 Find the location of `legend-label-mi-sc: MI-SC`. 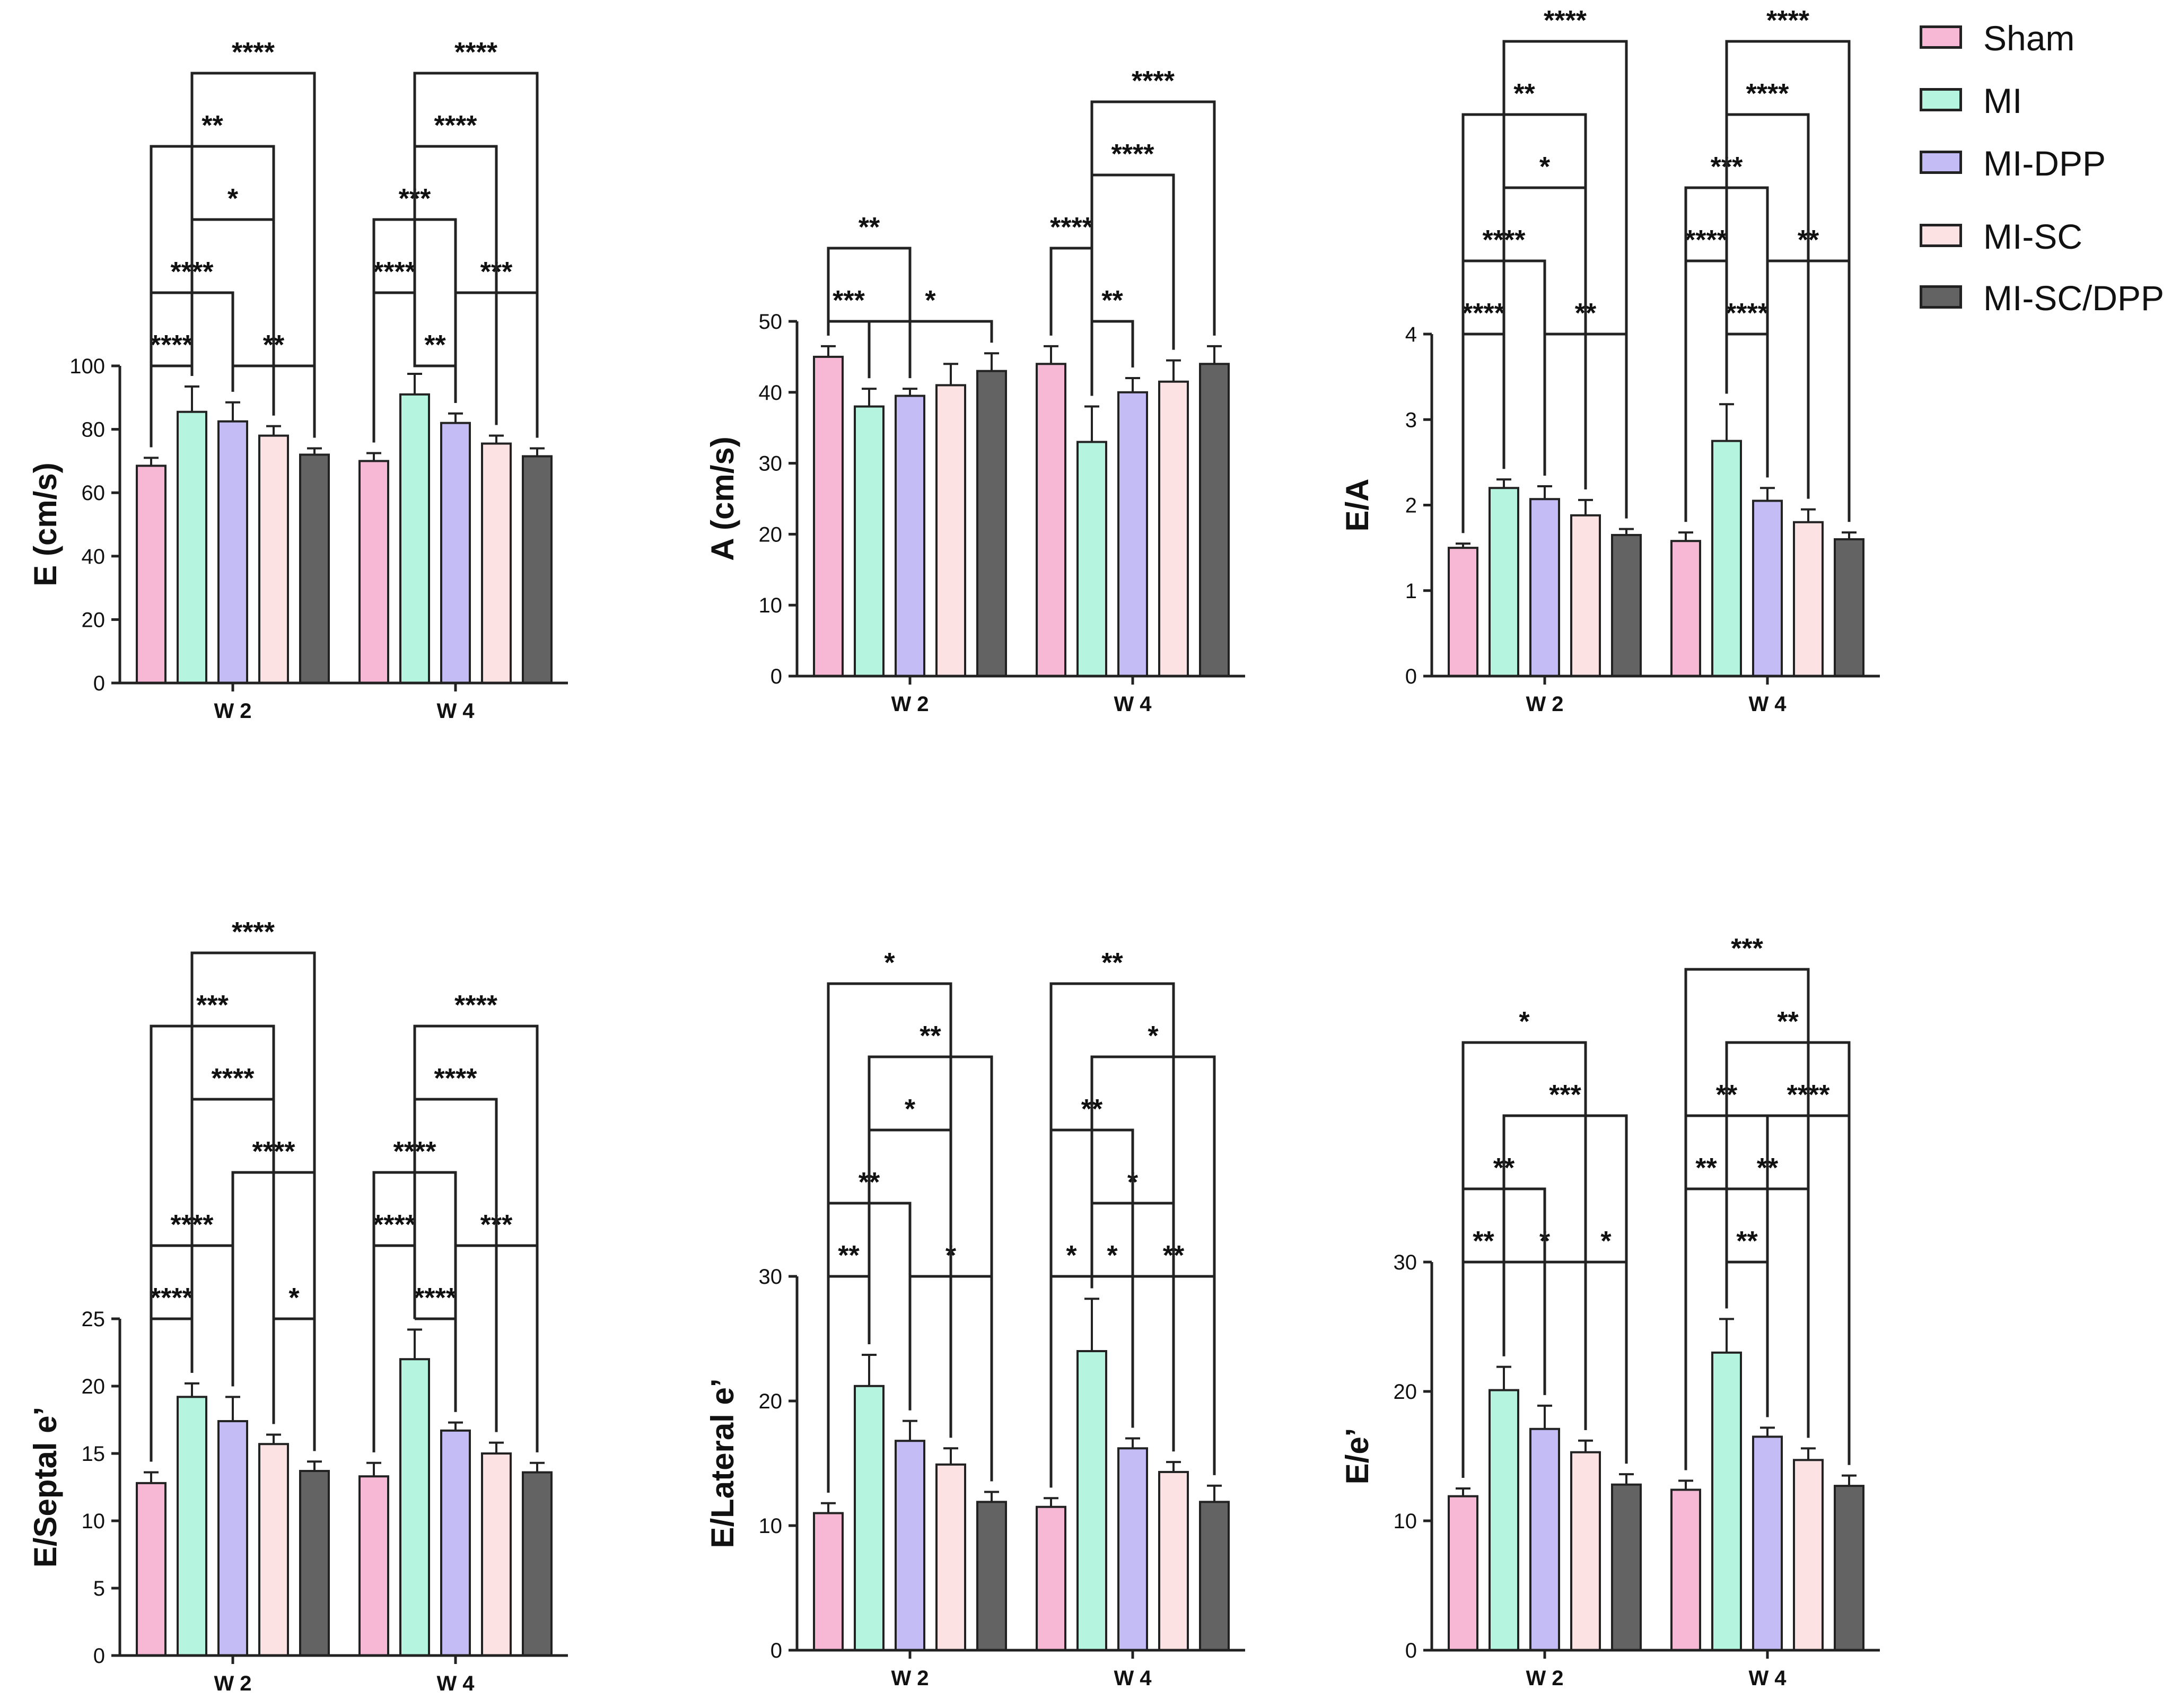

legend-label-mi-sc: MI-SC is located at coordinates (2032, 236).